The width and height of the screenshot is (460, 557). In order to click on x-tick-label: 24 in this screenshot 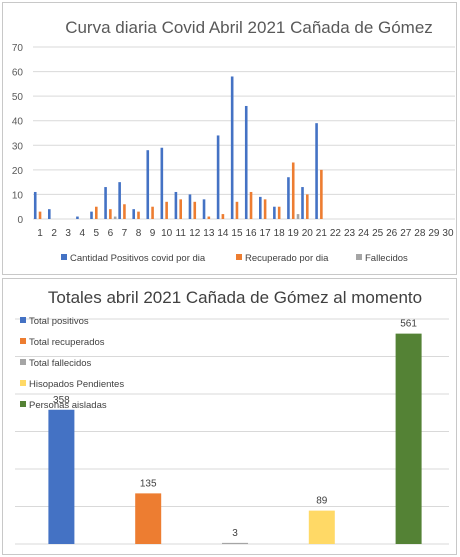, I will do `click(364, 233)`.